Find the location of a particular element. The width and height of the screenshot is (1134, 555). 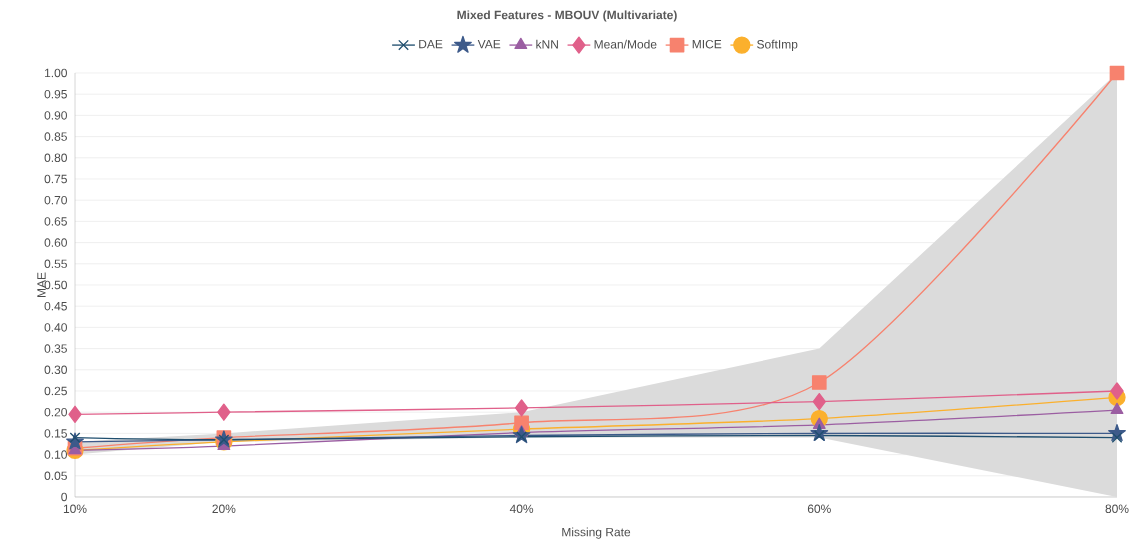

y-tick-label: 0.55 is located at coordinates (55, 264).